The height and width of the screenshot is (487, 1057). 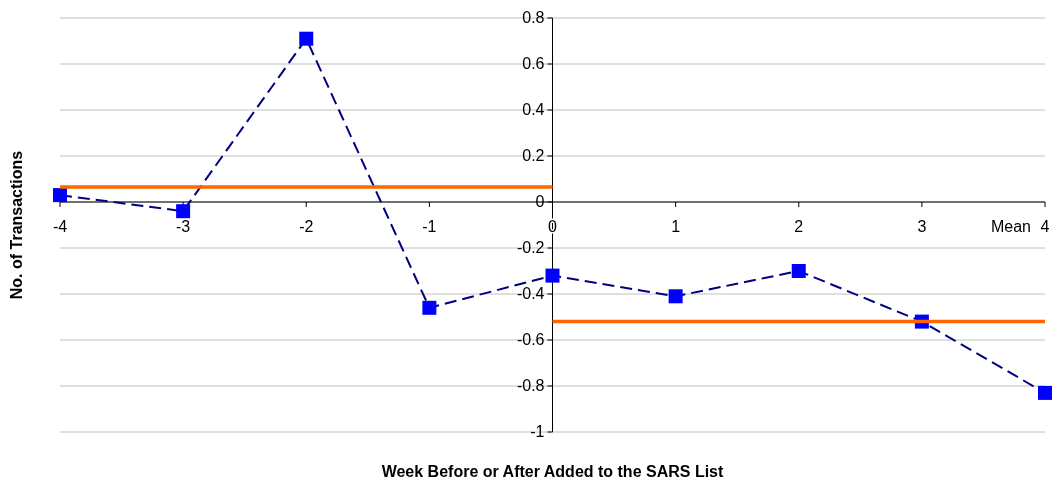 I want to click on y-tick-label: -1, so click(x=537, y=431).